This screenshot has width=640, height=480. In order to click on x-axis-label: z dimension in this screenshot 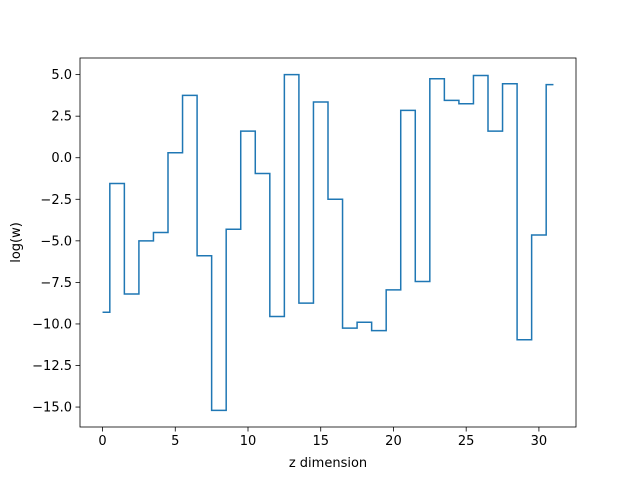, I will do `click(328, 463)`.